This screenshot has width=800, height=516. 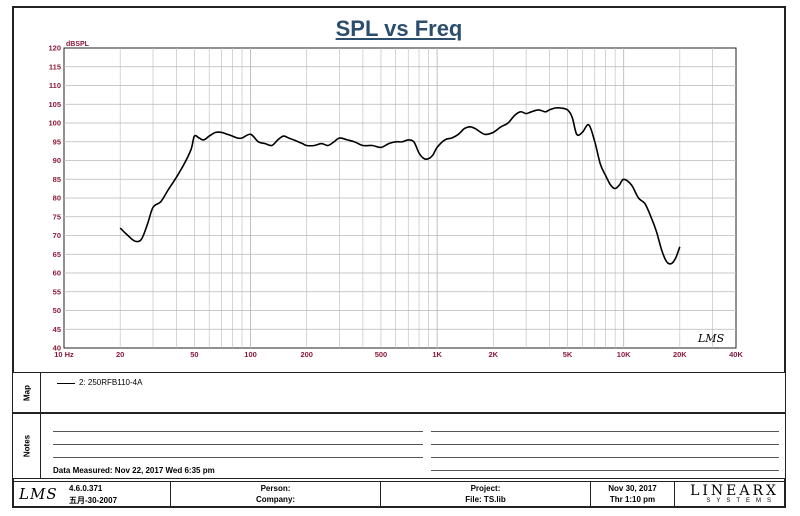 I want to click on version-text: 4.6.0.371, so click(x=86, y=488).